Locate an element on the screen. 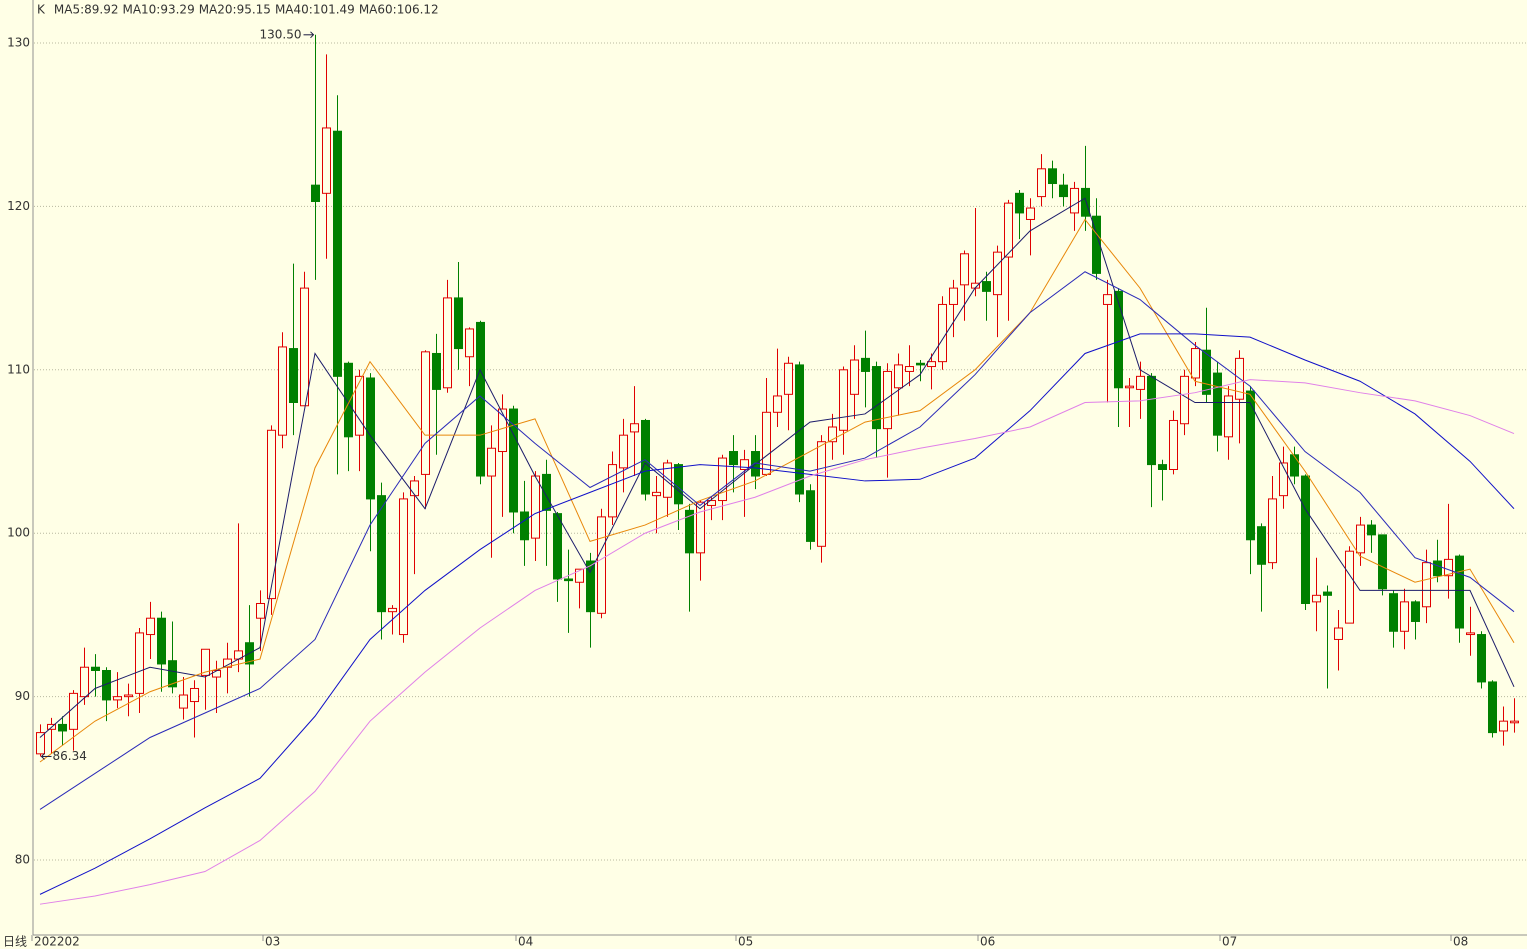 The image size is (1527, 949). x-tick-label: 08 is located at coordinates (1460, 942).